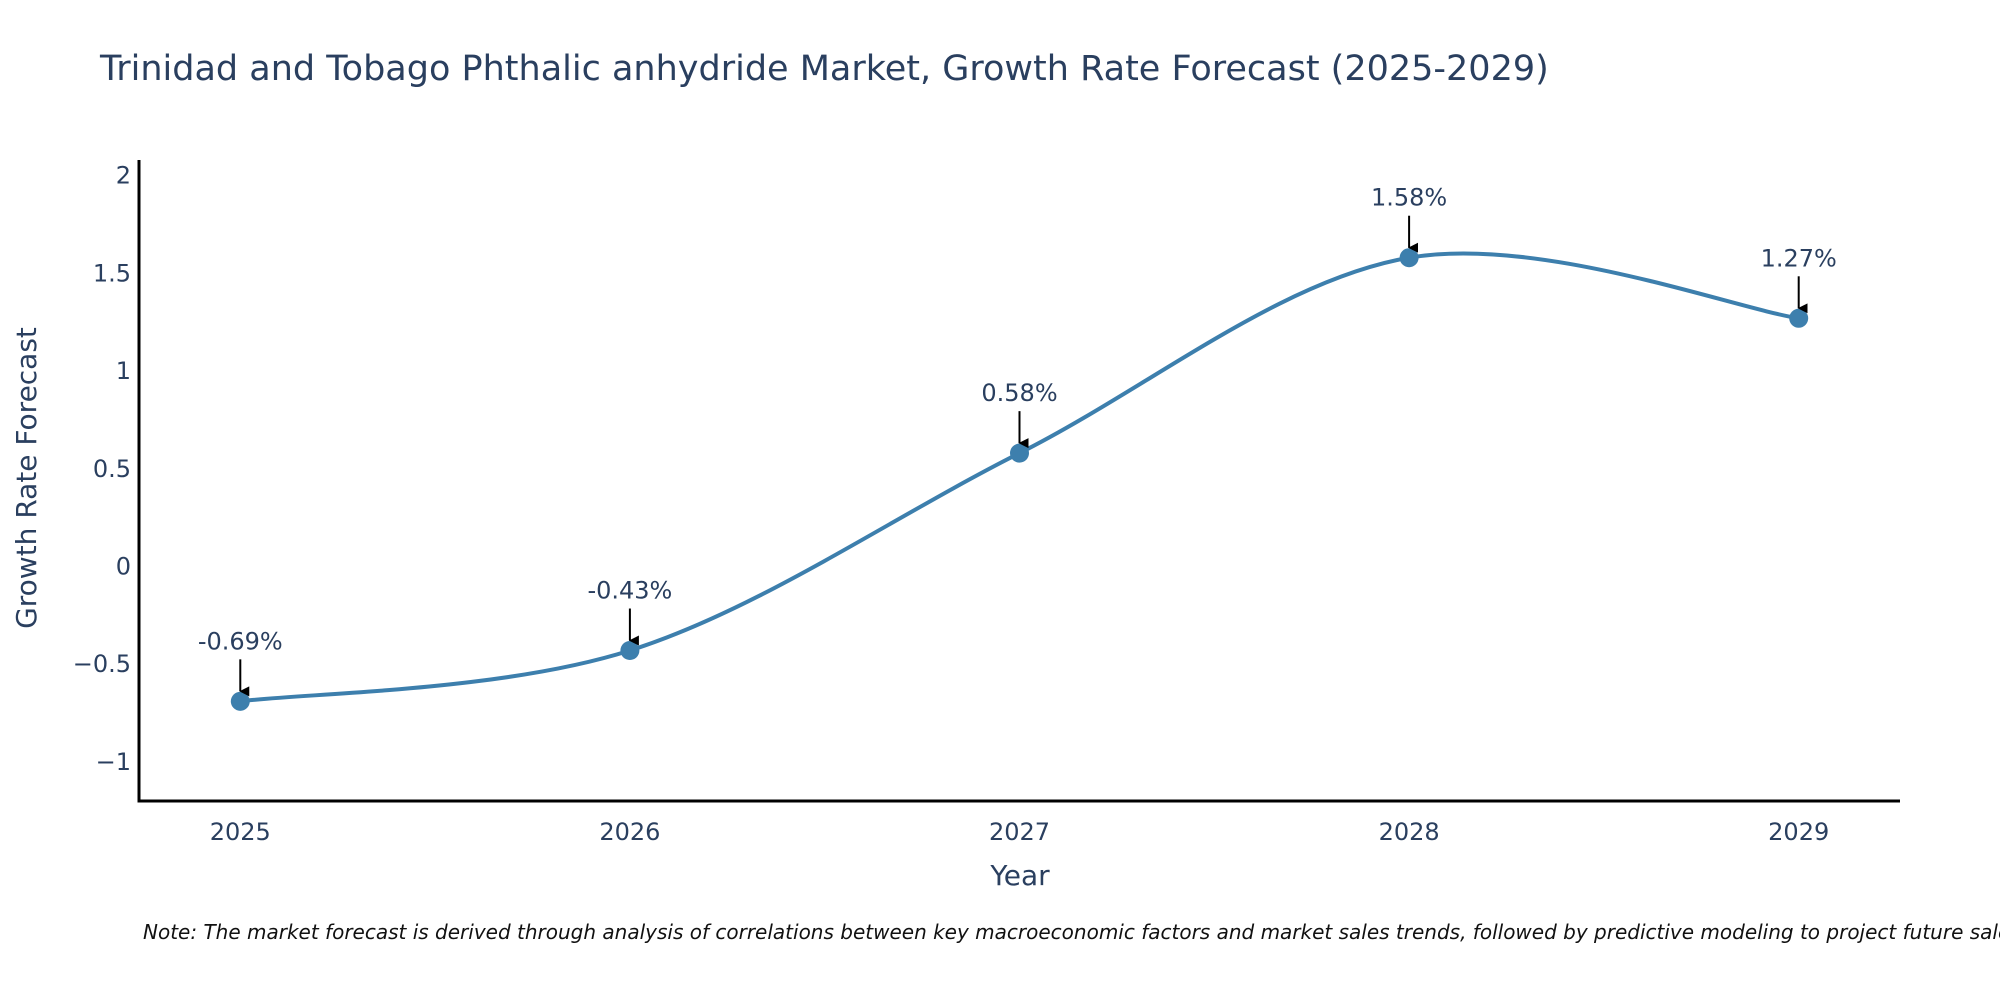 The height and width of the screenshot is (1000, 2000). Describe the element at coordinates (1799, 258) in the screenshot. I see `data-label: 1.27%` at that location.